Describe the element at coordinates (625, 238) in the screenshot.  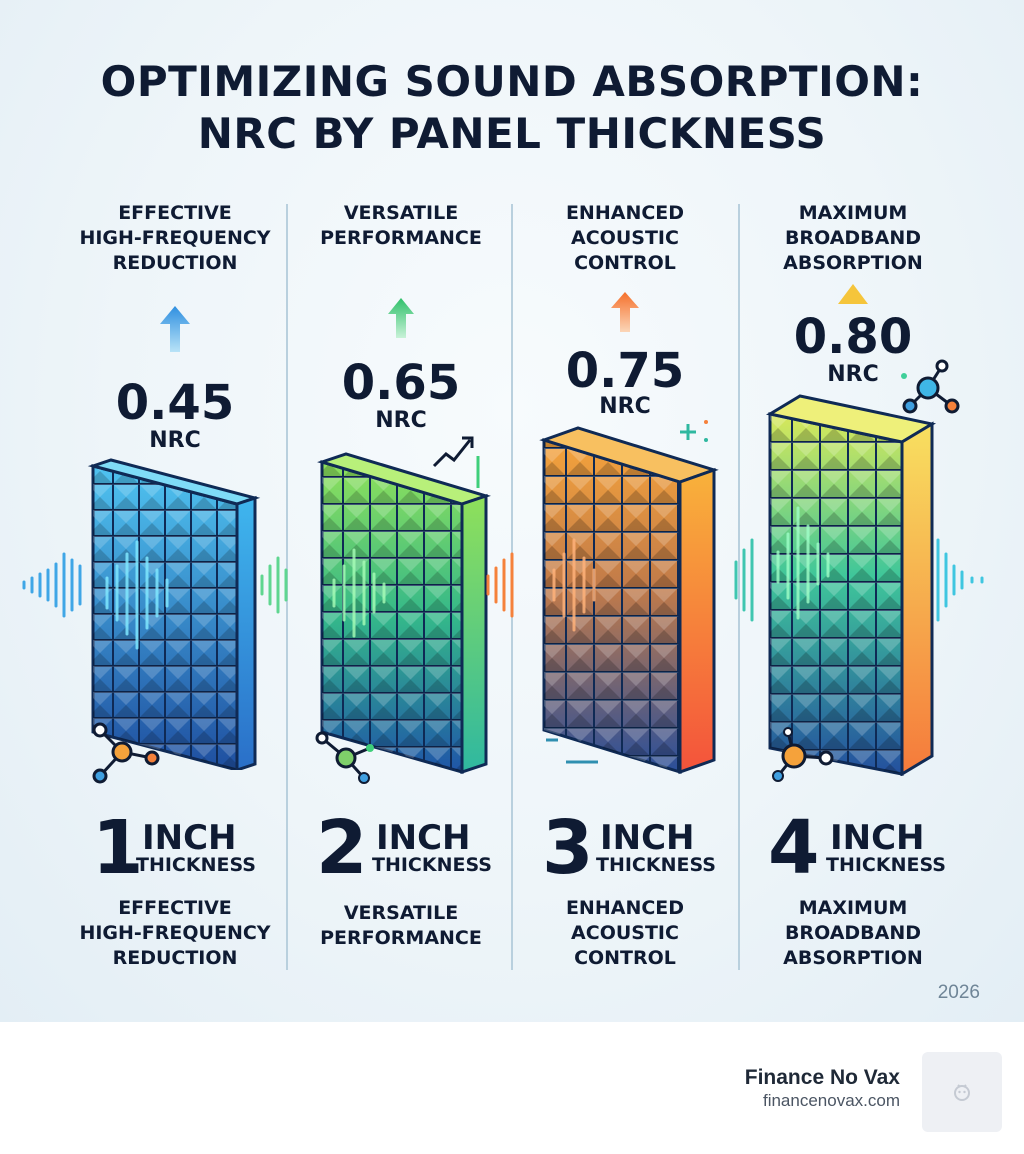
I see `benefit-label-top: ENHANCED ACOUSTIC CONTROL` at that location.